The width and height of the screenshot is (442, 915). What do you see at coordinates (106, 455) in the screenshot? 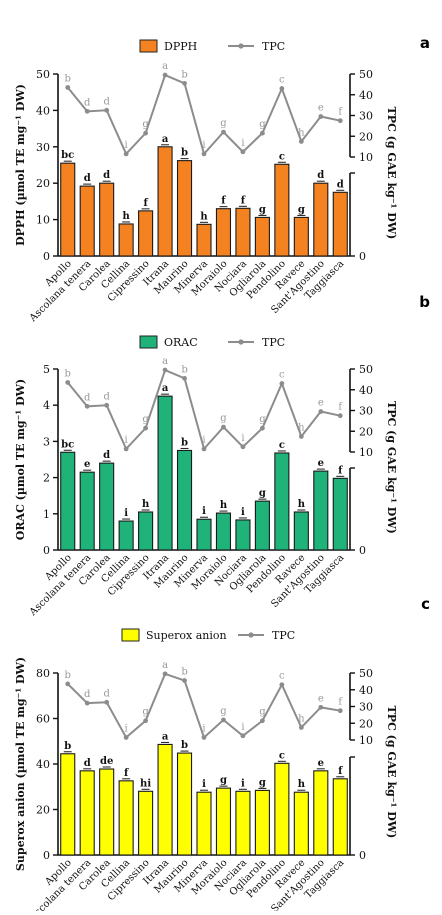
I see `bar-significance-letter: d` at bounding box center [106, 455].